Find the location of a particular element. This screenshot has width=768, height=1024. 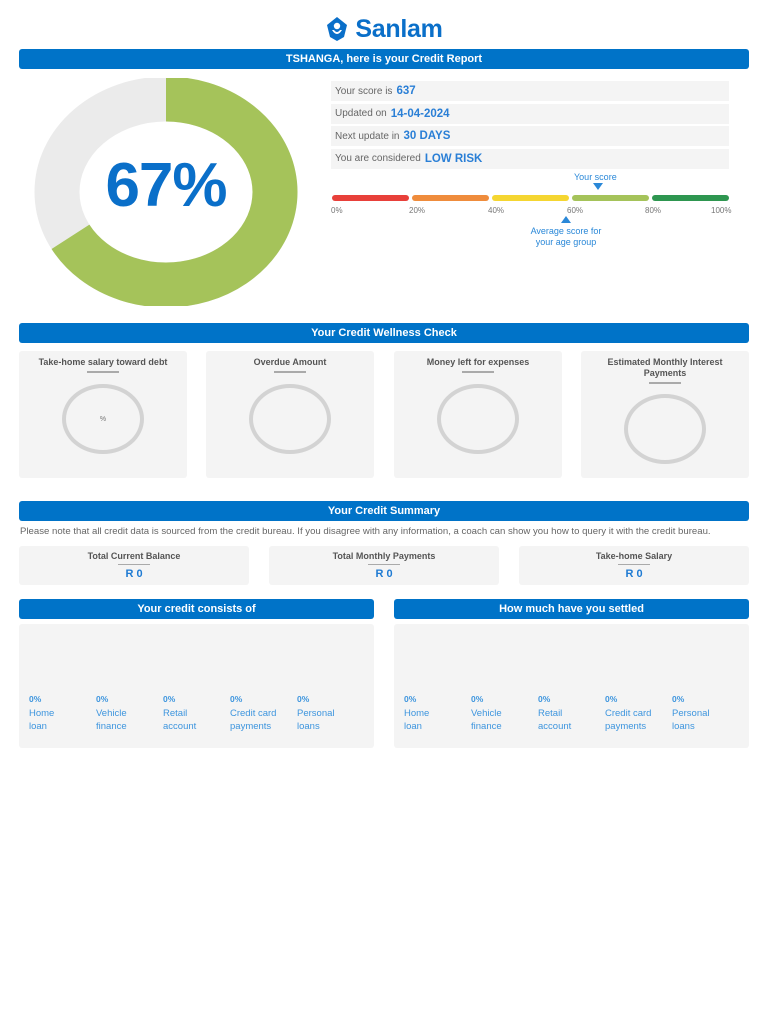

tick-60: 60% is located at coordinates (575, 210).